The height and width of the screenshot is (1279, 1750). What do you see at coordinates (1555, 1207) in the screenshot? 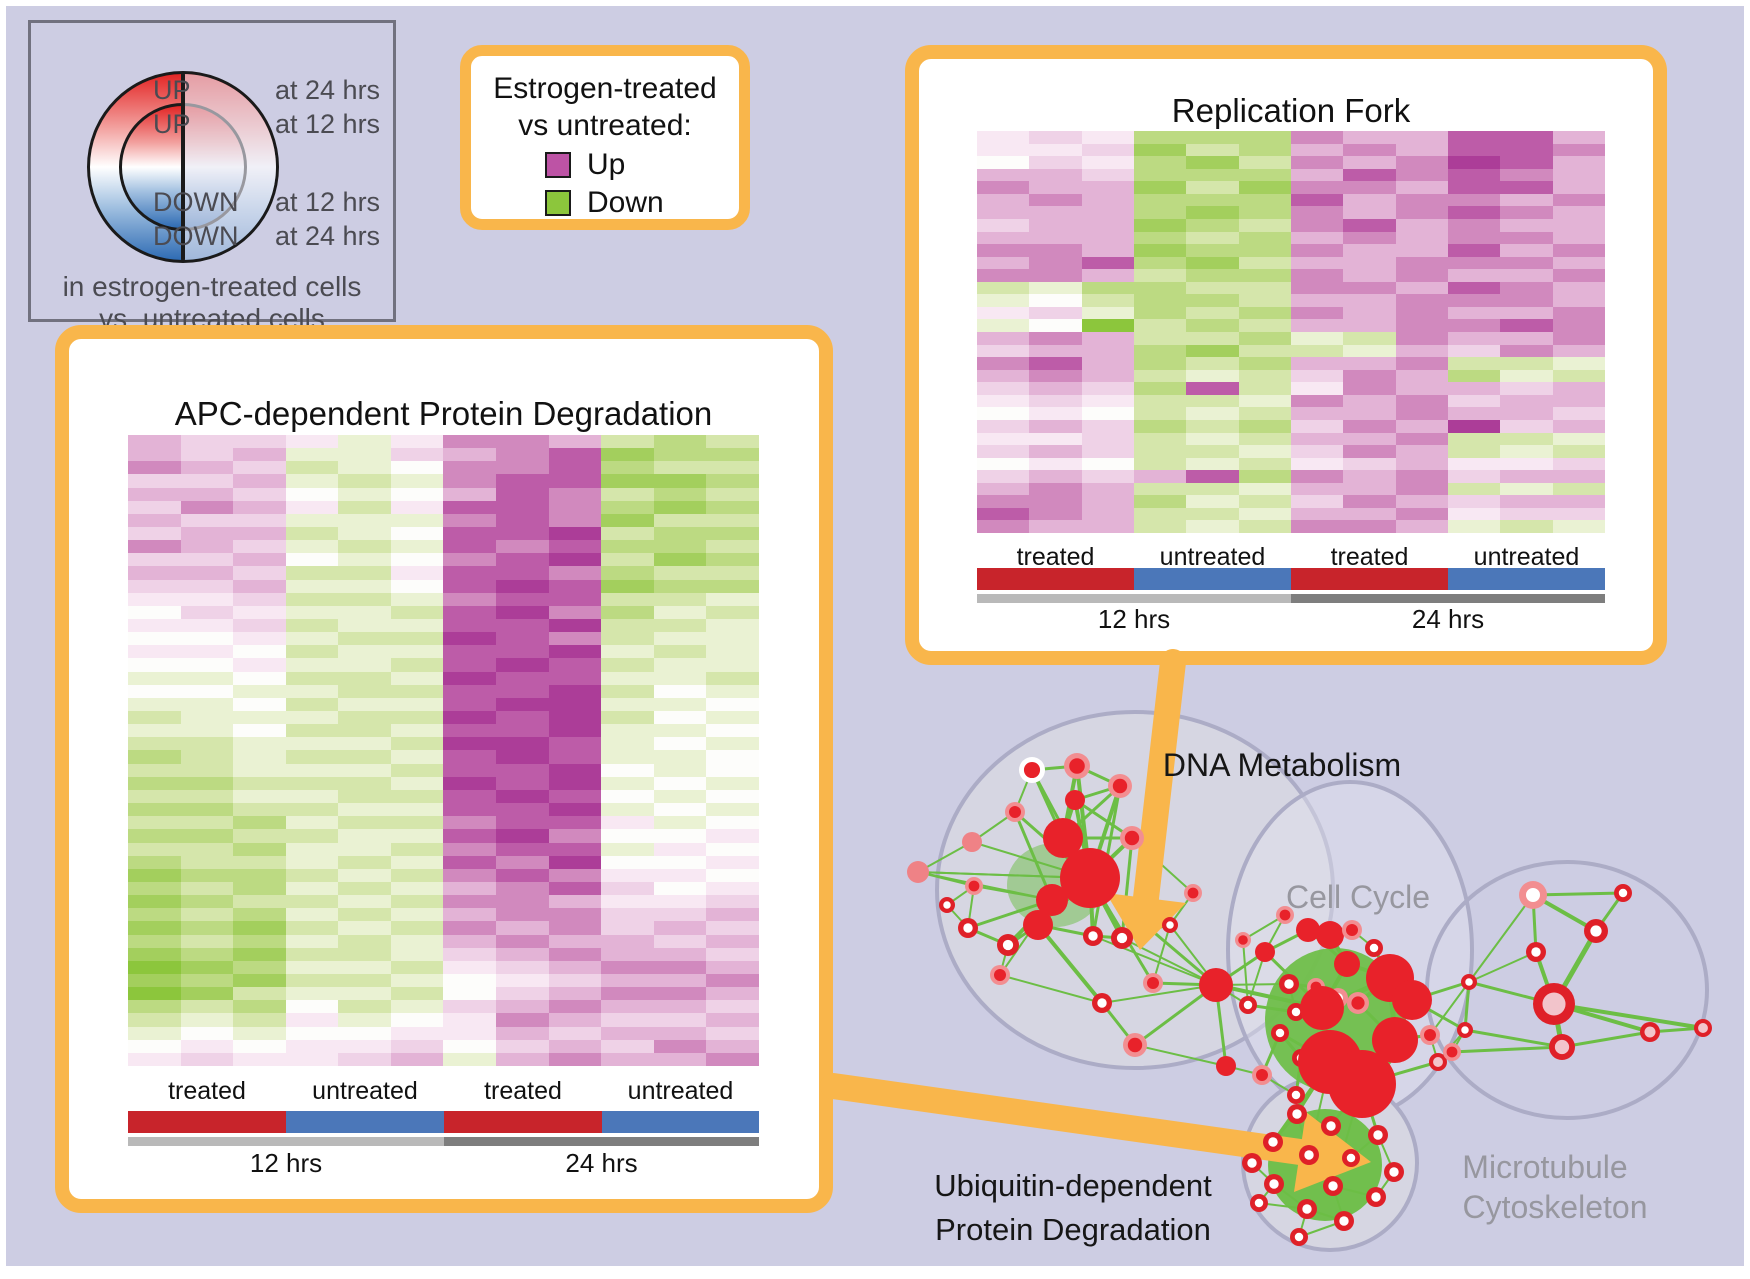
I see `cluster-label: Cytoskeleton` at bounding box center [1555, 1207].